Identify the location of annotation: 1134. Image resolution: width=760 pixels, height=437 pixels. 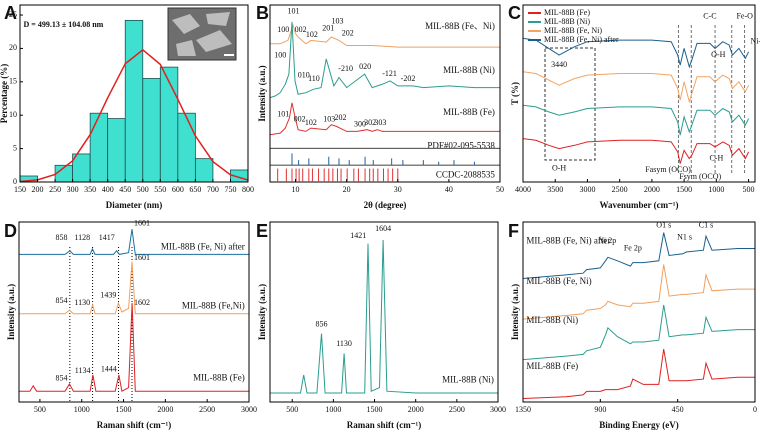
(83, 370).